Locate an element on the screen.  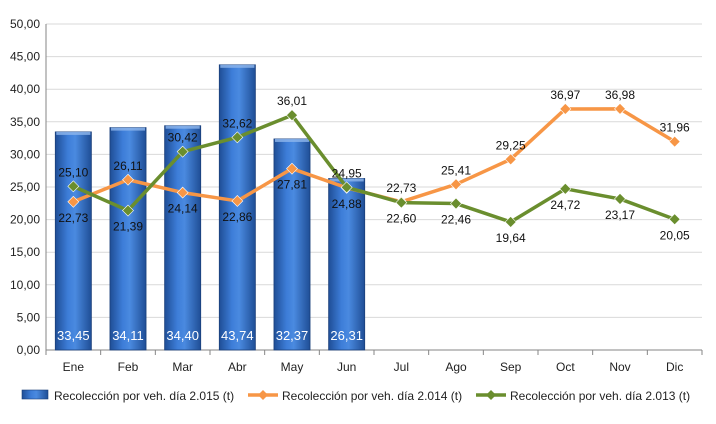
data-label-2013: 19,64 is located at coordinates (511, 238).